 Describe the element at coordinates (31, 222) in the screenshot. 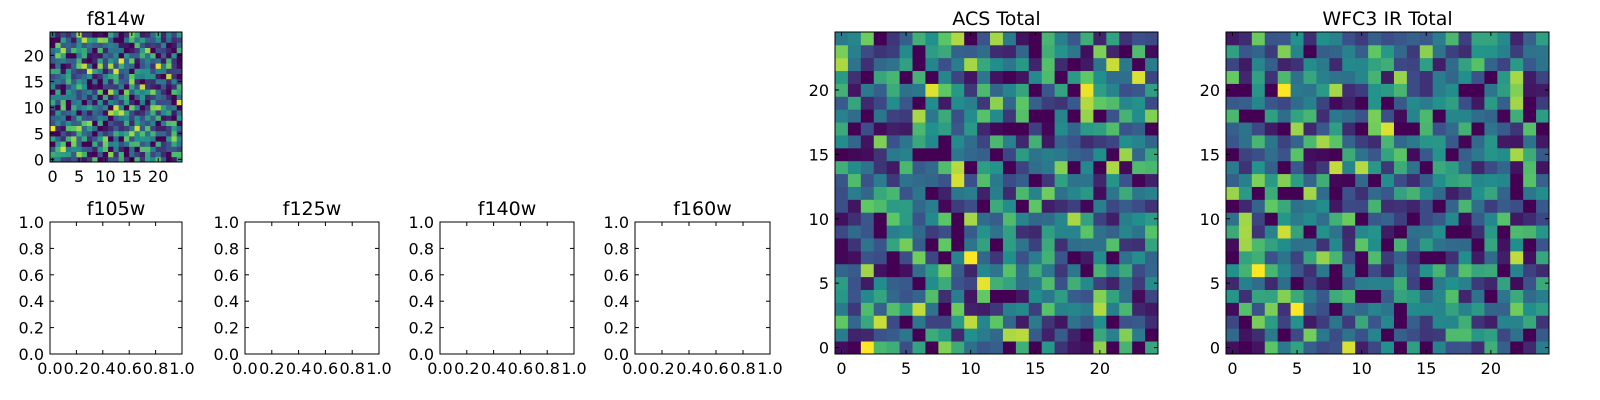

I see `y-tick-label: 1.0` at that location.